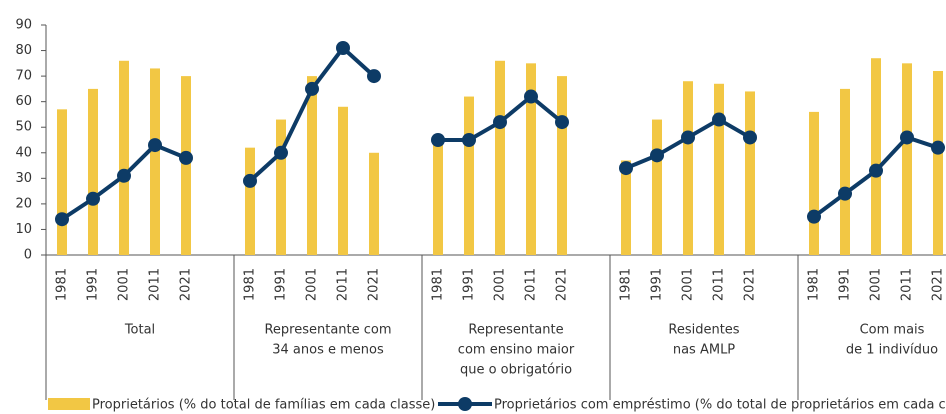  What do you see at coordinates (23, 50) in the screenshot?
I see `y-tick-label: 80` at bounding box center [23, 50].